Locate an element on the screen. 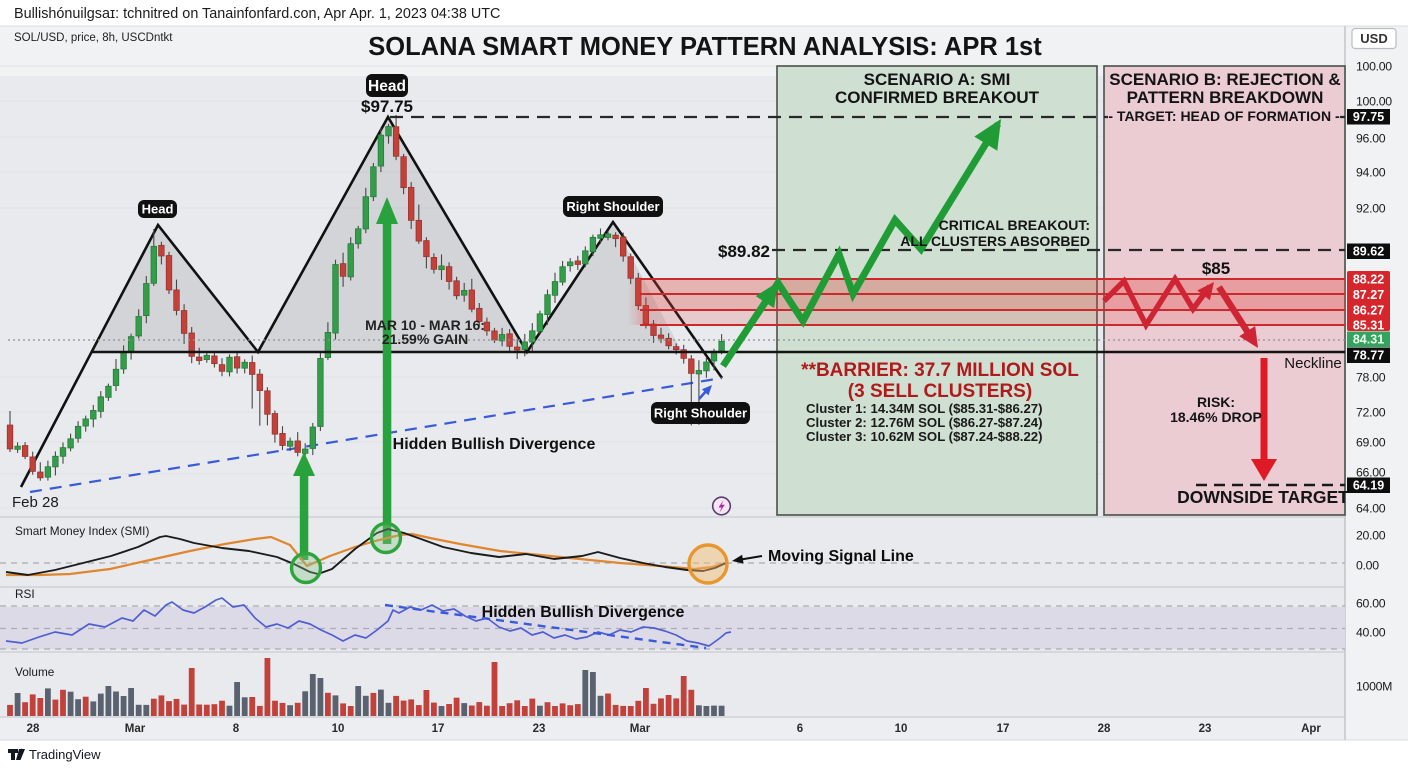 The height and width of the screenshot is (768, 1408). svg-text: SCENARIO B: REJECTION & is located at coordinates (1224, 79).